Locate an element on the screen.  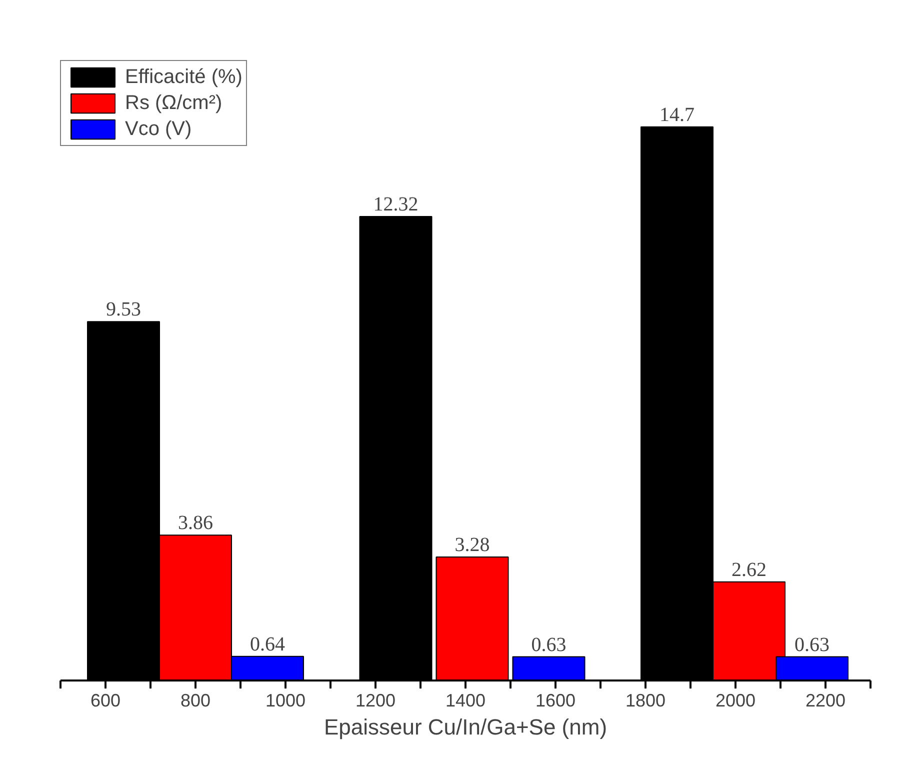
x-tick-label: 1800 is located at coordinates (645, 700).